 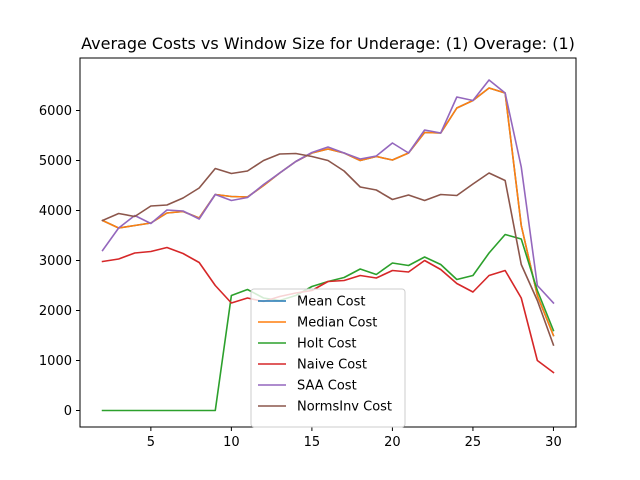 What do you see at coordinates (151, 442) in the screenshot?
I see `x-tick-label: 5` at bounding box center [151, 442].